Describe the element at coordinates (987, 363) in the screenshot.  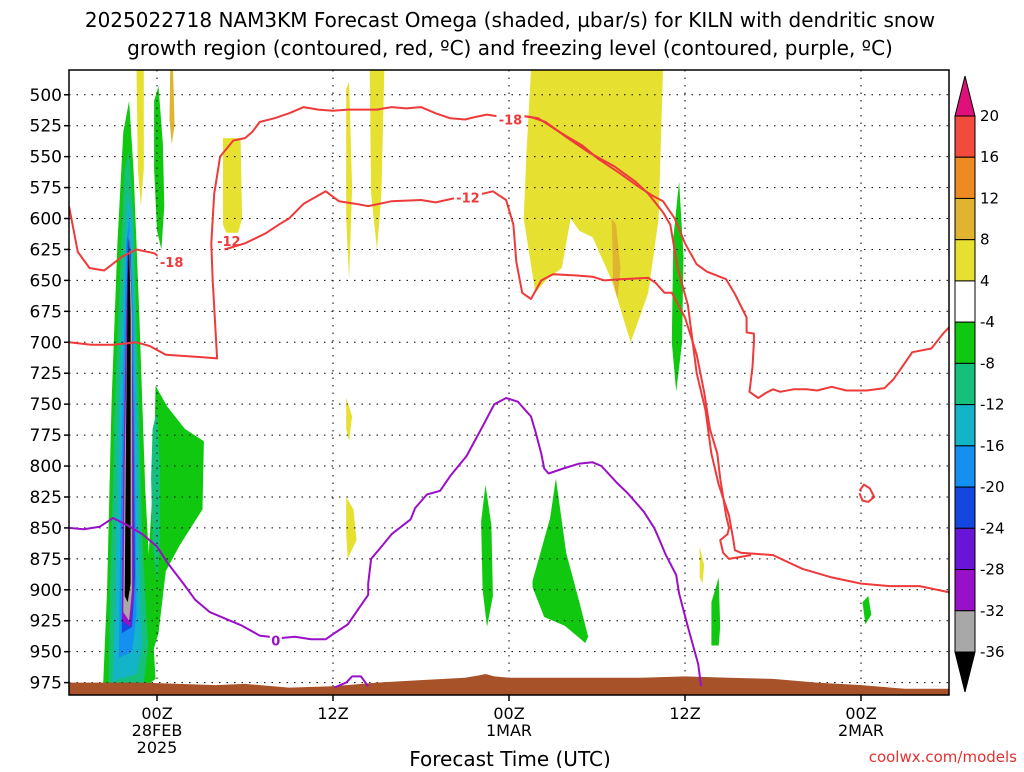
I see `colorbar-label: -8` at that location.